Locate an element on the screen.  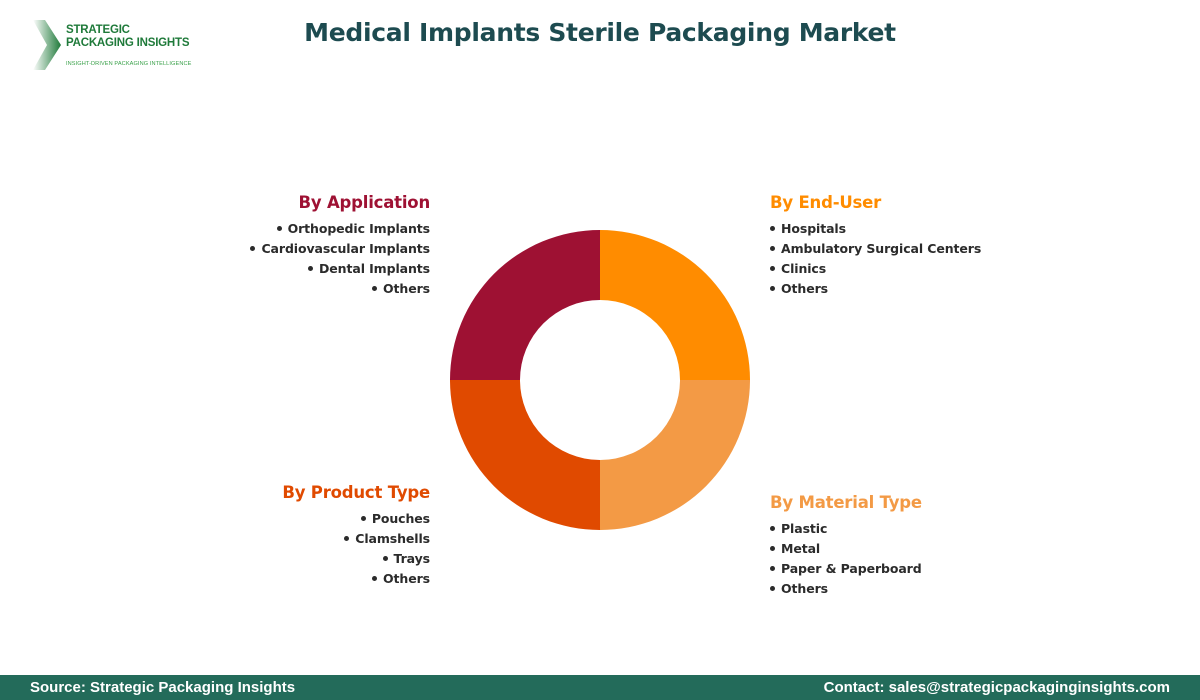
list-item: Clinics is located at coordinates (875, 269).